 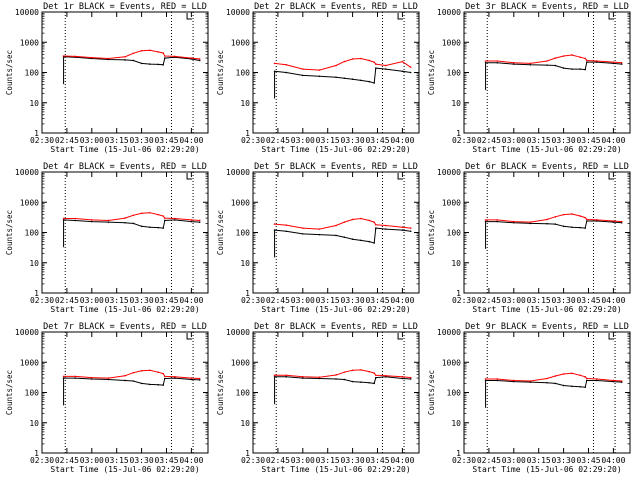 I want to click on x-tick-label: 03:00, so click(x=514, y=140).